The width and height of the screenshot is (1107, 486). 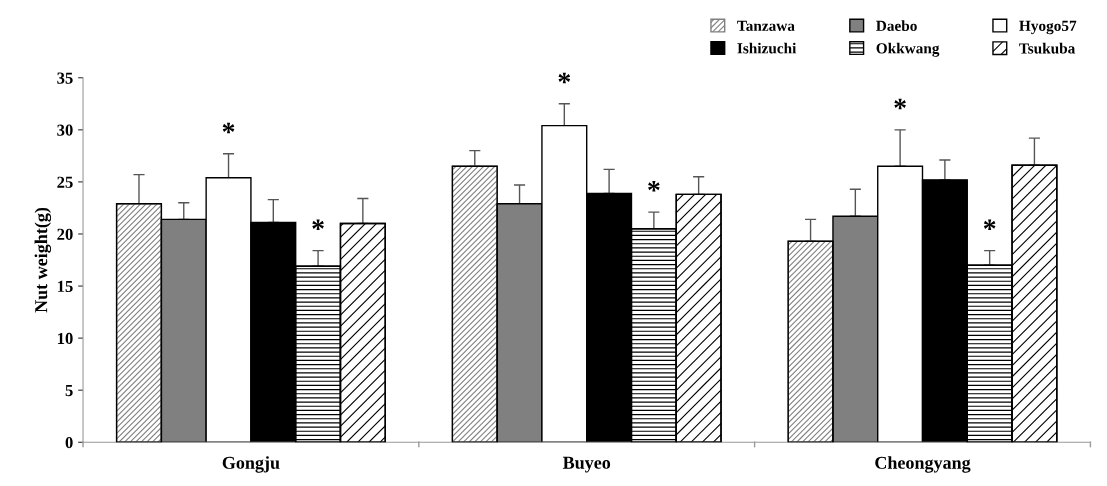 I want to click on legend-label: Daebo, so click(x=896, y=25).